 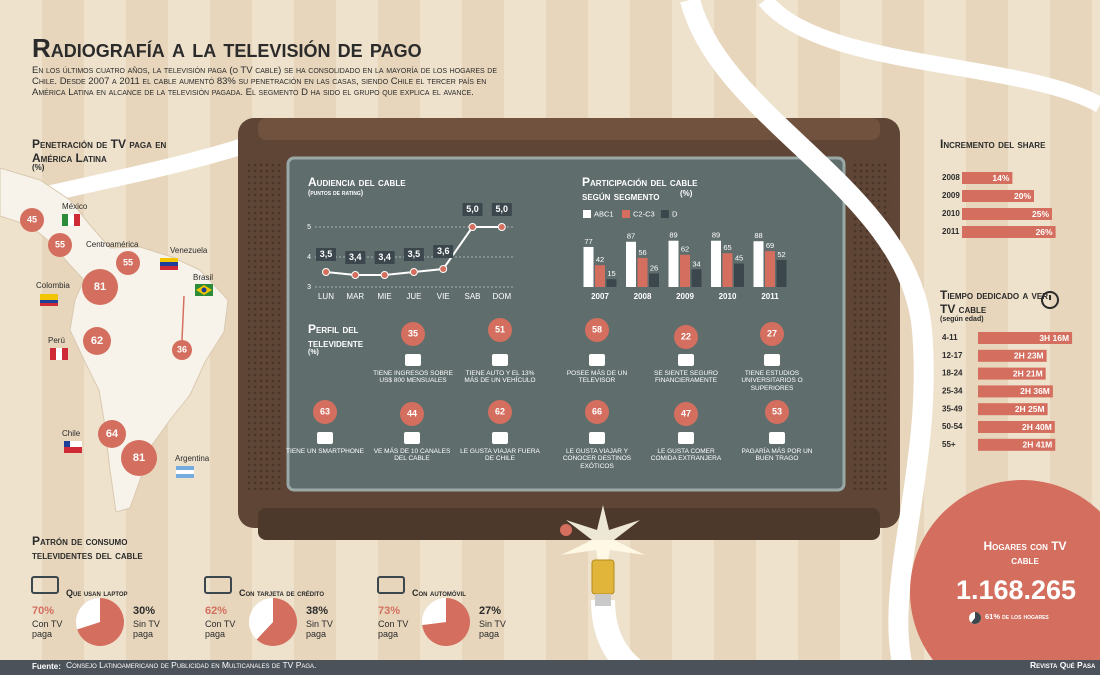 I want to click on y-tick-label: 18-24, so click(x=952, y=373).